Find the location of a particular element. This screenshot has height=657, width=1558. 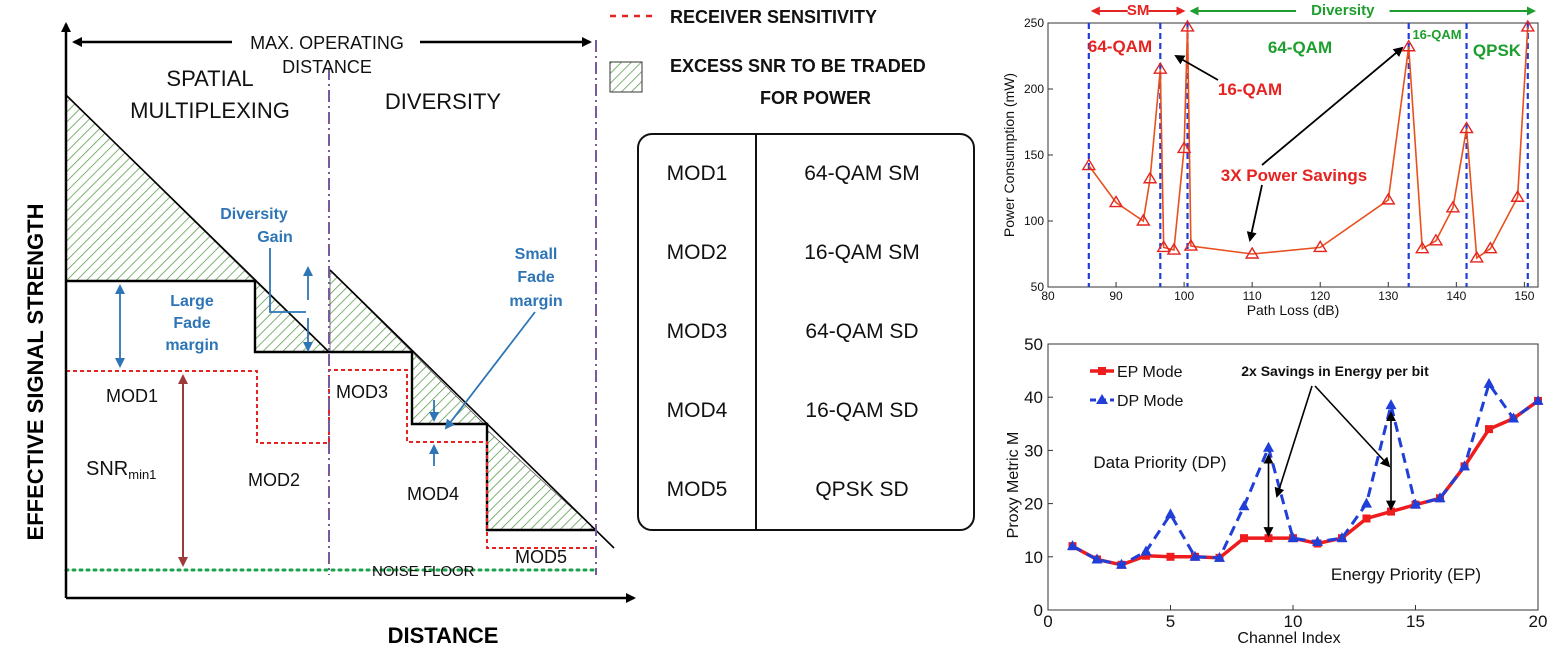

mode-table-scheme-5: QPSK SD is located at coordinates (861, 489).